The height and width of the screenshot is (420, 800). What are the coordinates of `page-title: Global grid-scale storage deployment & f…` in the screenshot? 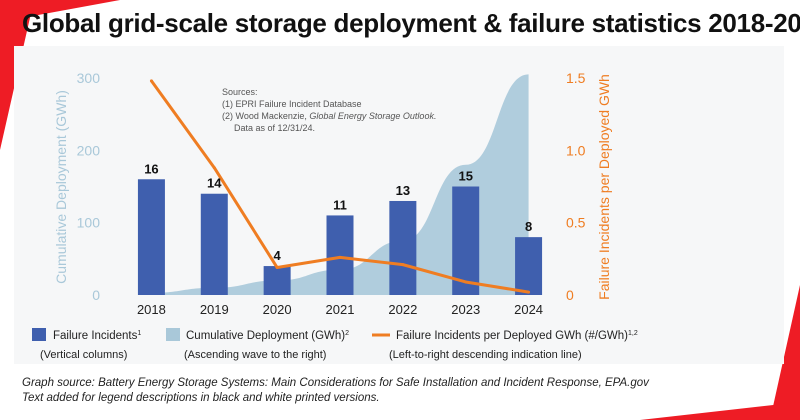 It's located at (411, 23).